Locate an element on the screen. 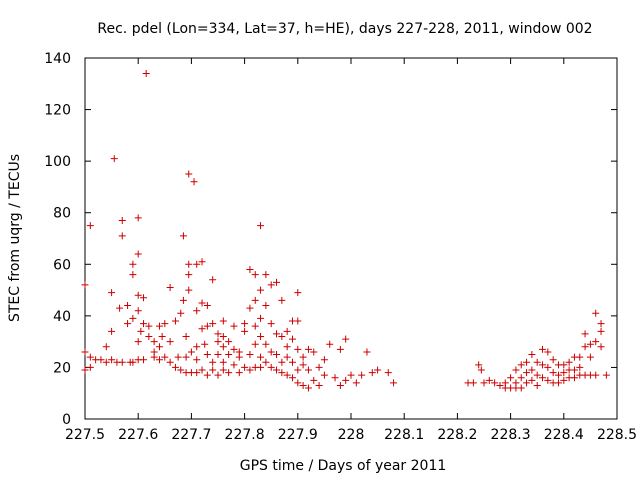 This screenshot has height=480, width=640. x-tick-label: 227.9 is located at coordinates (298, 435).